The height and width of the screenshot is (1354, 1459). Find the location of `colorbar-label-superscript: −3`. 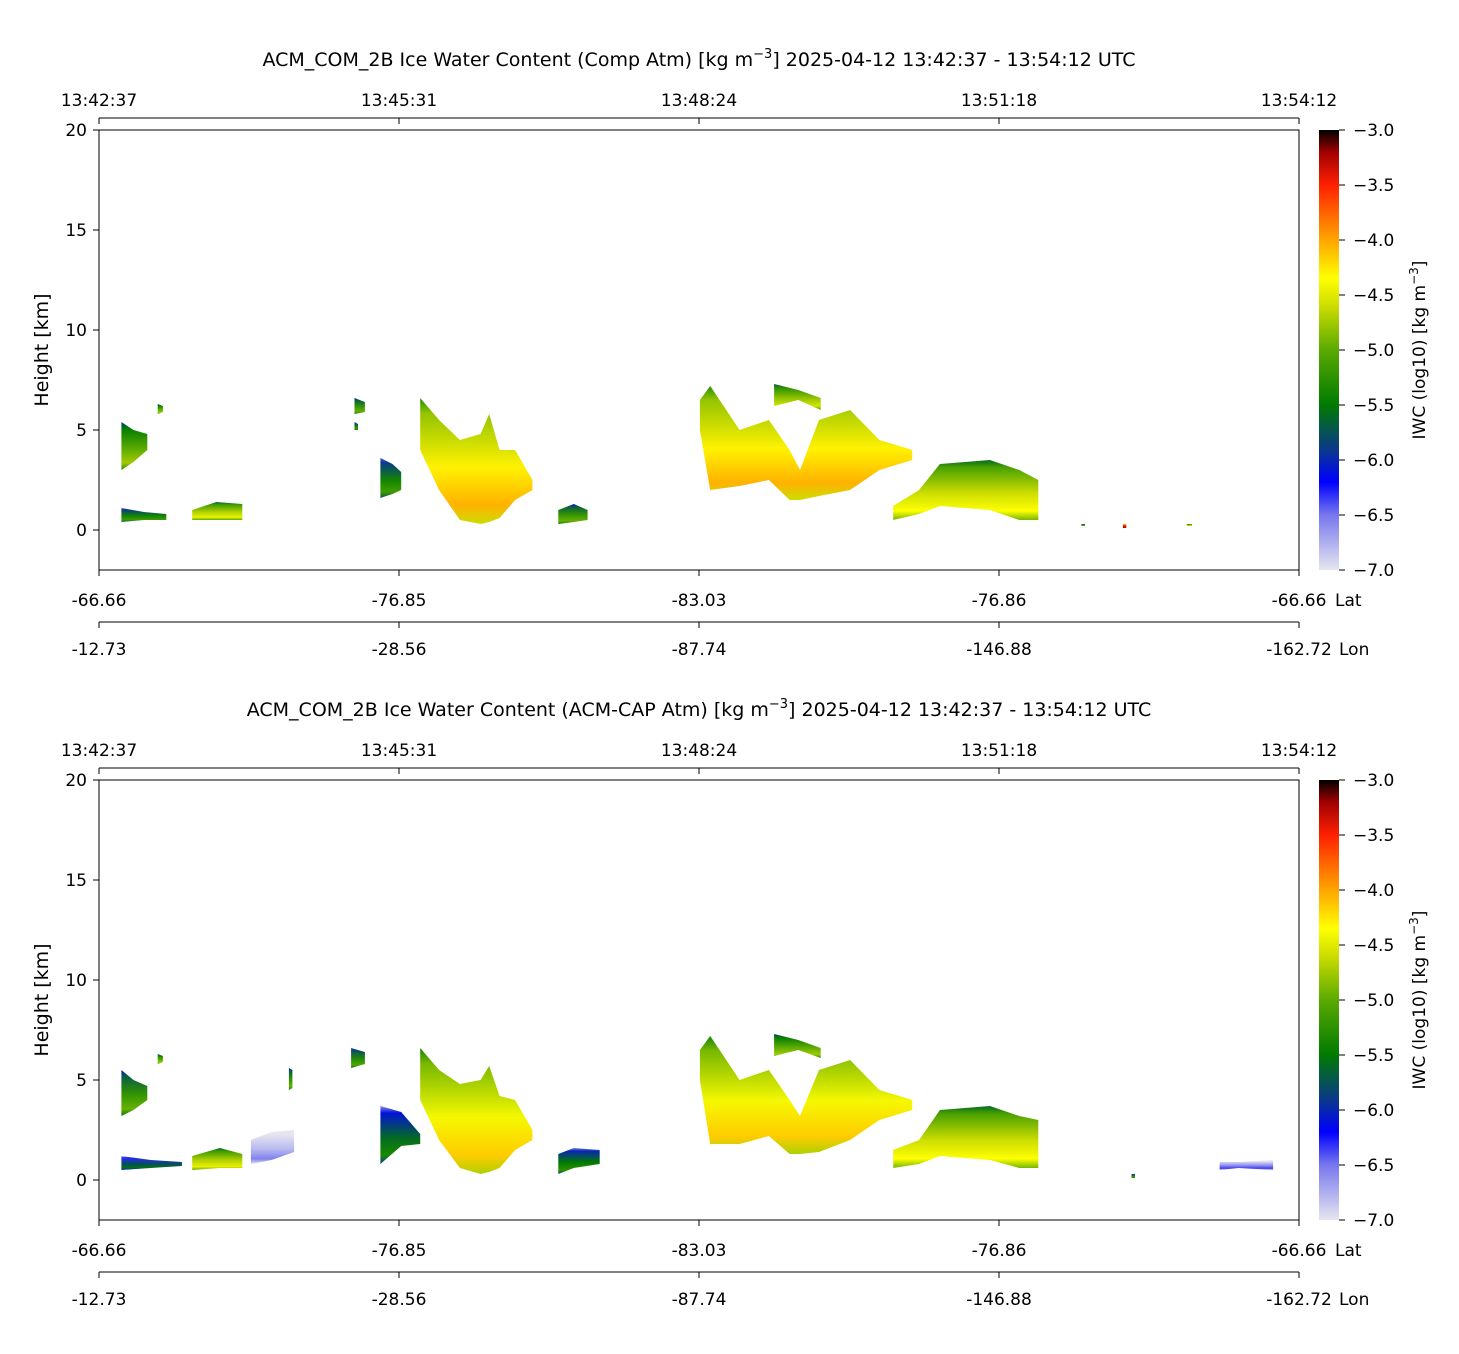

colorbar-label-superscript: −3 is located at coordinates (1414, 926).